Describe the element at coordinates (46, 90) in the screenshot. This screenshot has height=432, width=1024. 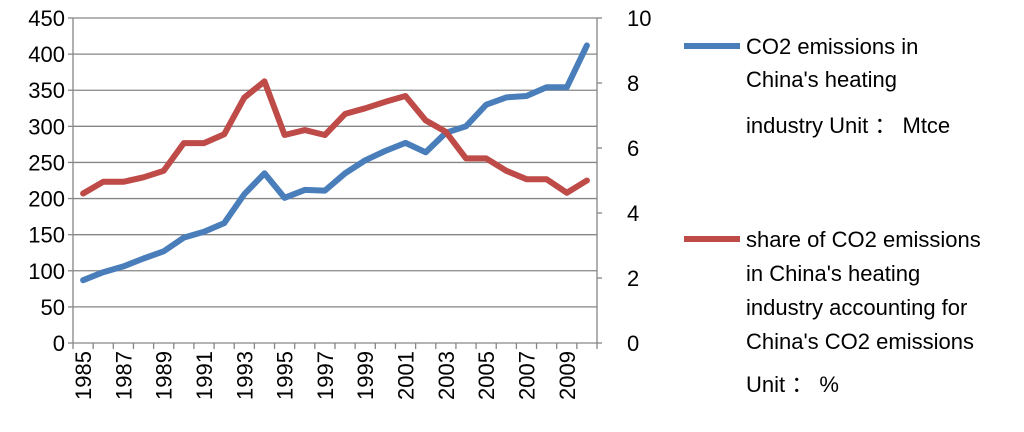
I see `y-left-tick-label: 350` at that location.